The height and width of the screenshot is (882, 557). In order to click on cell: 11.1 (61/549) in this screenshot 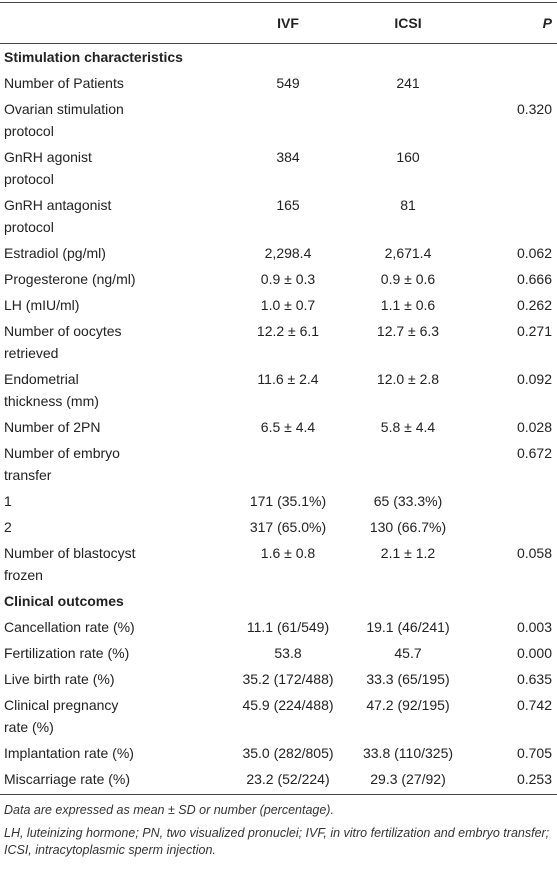, I will do `click(288, 627)`.